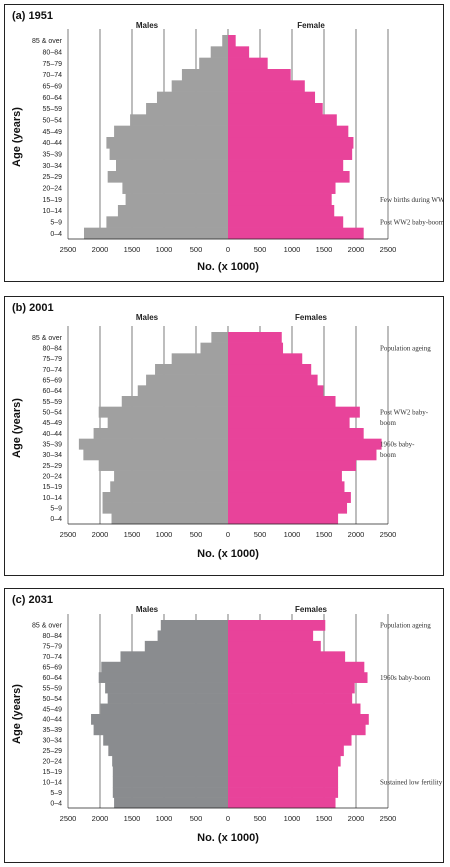  Describe the element at coordinates (311, 609) in the screenshot. I see `females-label: Females` at that location.